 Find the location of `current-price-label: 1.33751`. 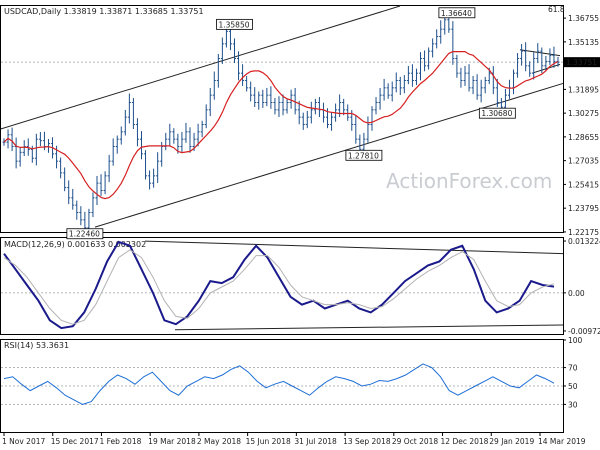

current-price-label: 1.33751 is located at coordinates (581, 62).